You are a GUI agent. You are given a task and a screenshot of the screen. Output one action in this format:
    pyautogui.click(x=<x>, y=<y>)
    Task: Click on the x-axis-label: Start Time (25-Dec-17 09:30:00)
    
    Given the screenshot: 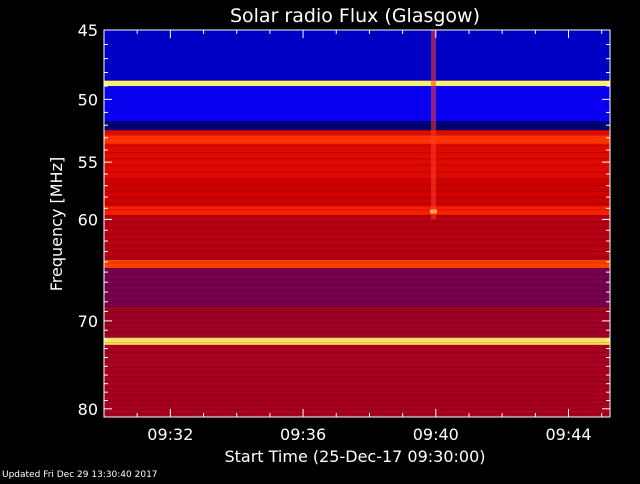 What is the action you would take?
    pyautogui.click(x=354, y=456)
    